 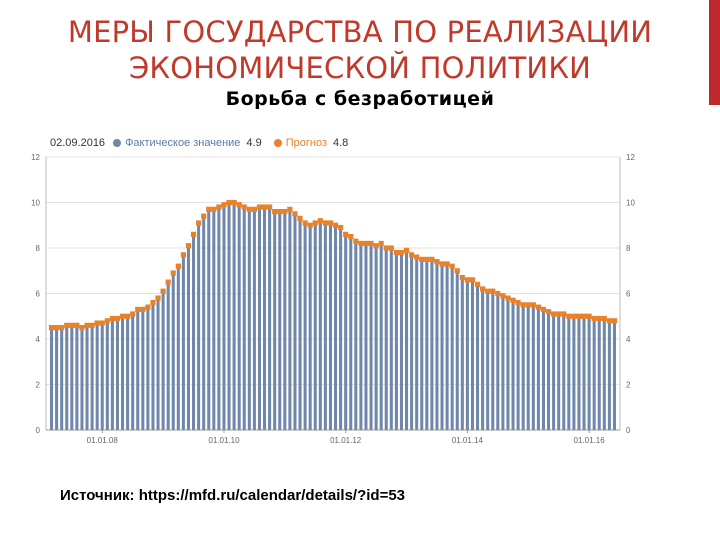 I want to click on y-tick-label-right: 12, so click(x=630, y=157).